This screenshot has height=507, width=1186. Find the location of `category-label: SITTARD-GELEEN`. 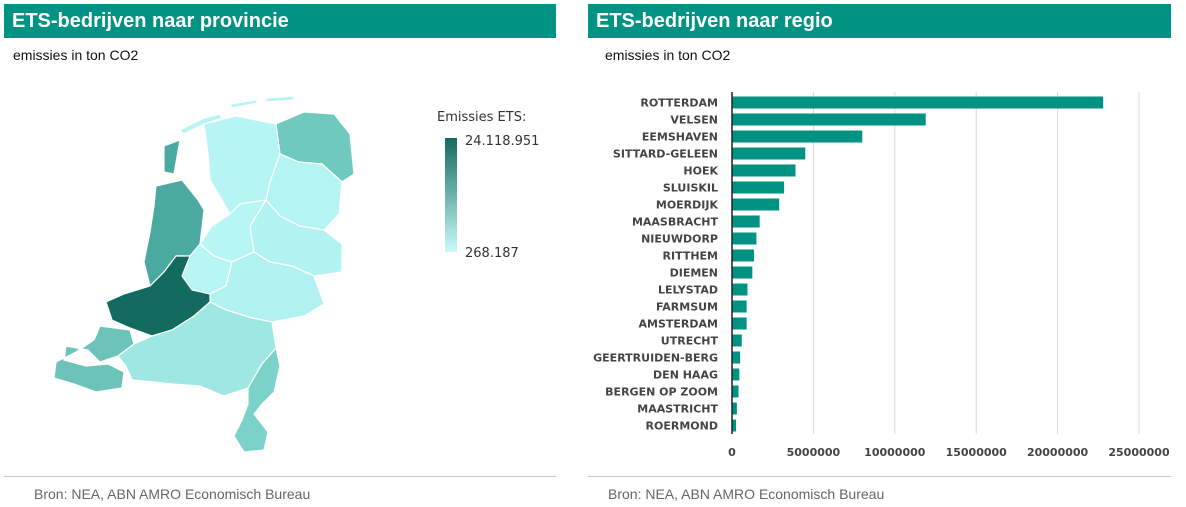

category-label: SITTARD-GELEEN is located at coordinates (665, 154).